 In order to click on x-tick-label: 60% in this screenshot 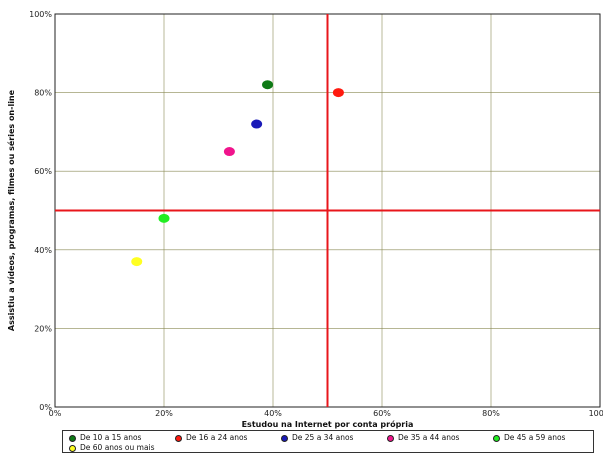, I will do `click(382, 413)`.